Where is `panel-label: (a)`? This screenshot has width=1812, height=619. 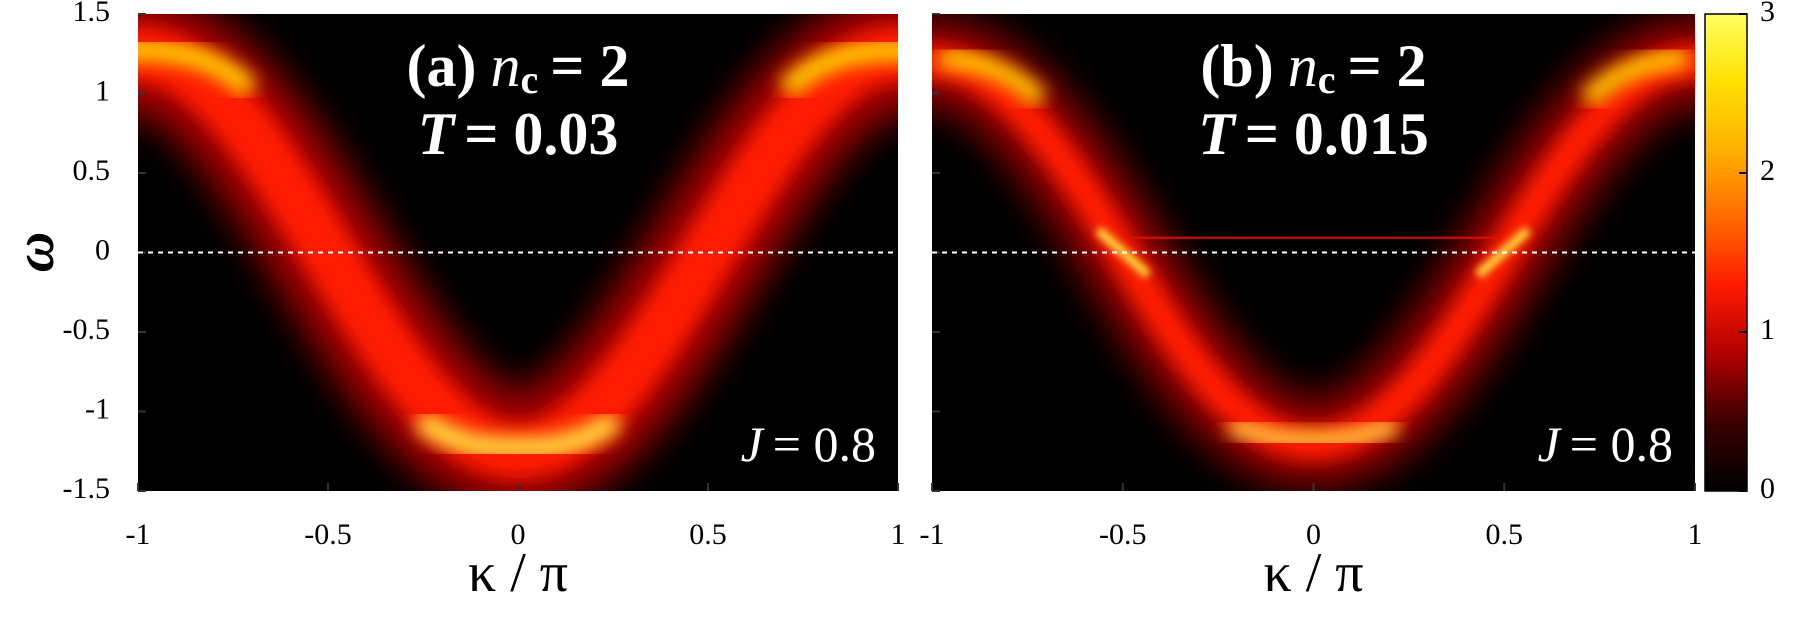 panel-label: (a) is located at coordinates (442, 66).